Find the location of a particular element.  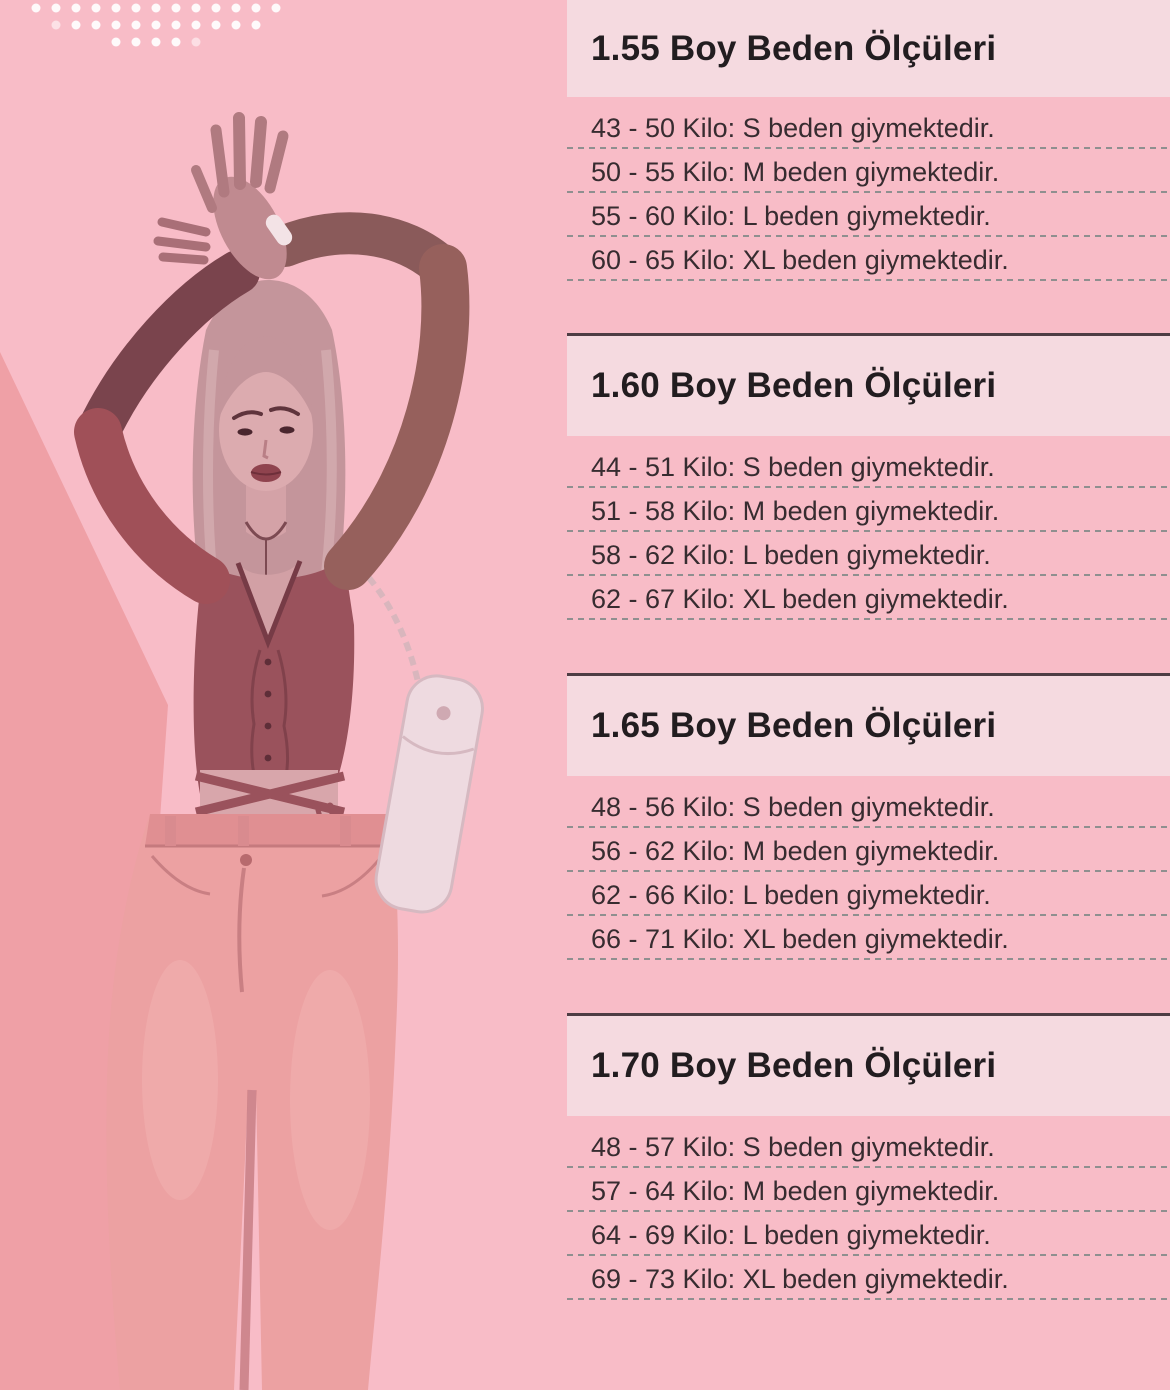

neck is located at coordinates (266, 508).